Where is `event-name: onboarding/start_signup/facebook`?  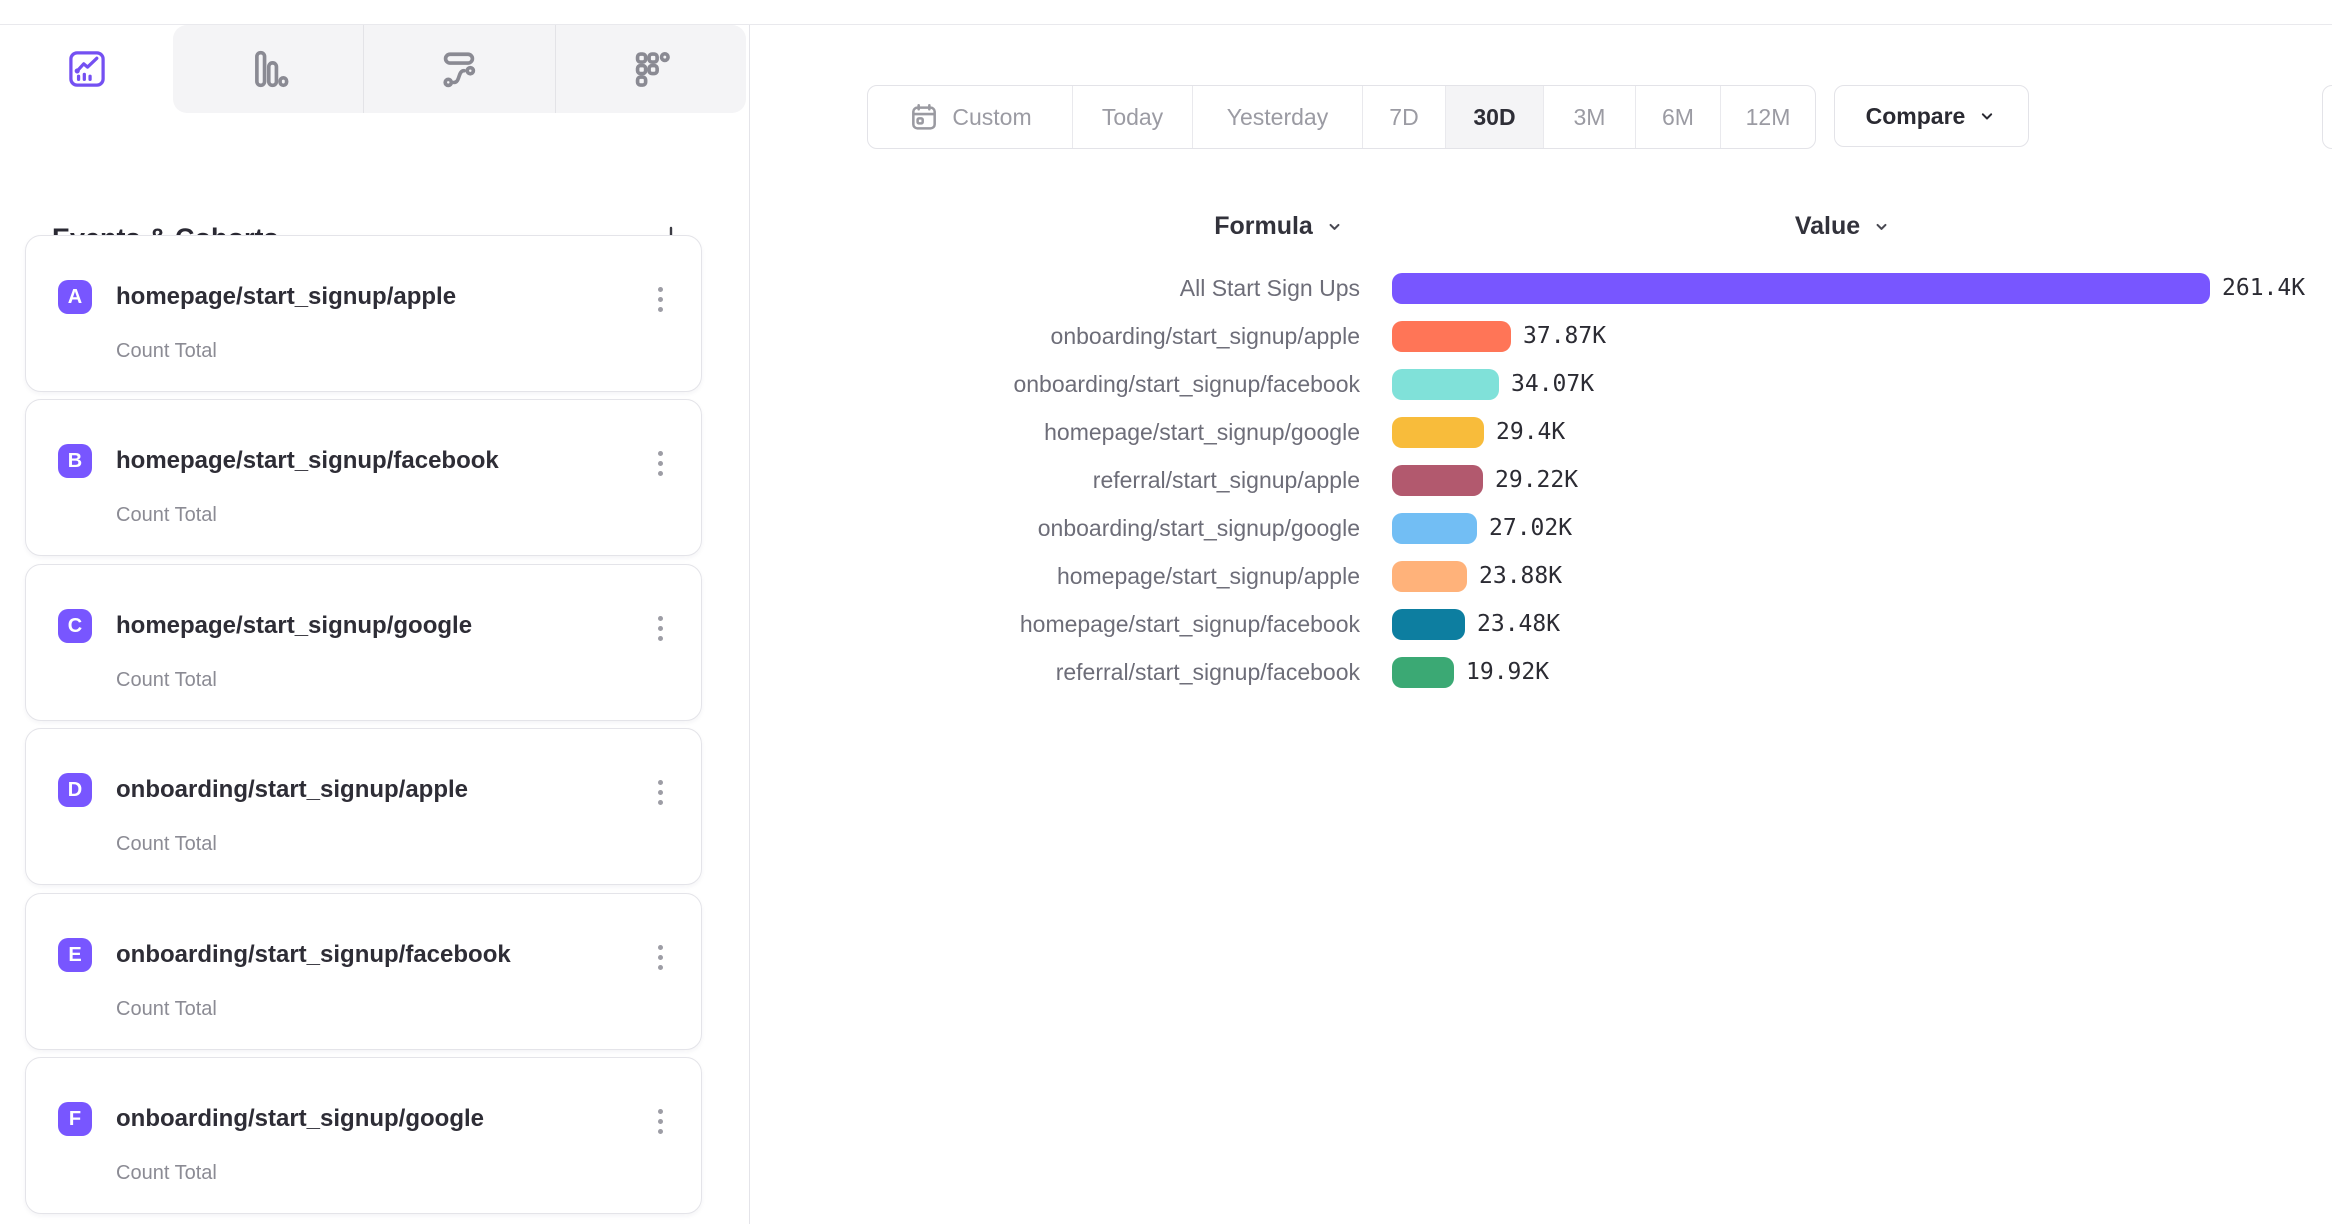 event-name: onboarding/start_signup/facebook is located at coordinates (313, 954).